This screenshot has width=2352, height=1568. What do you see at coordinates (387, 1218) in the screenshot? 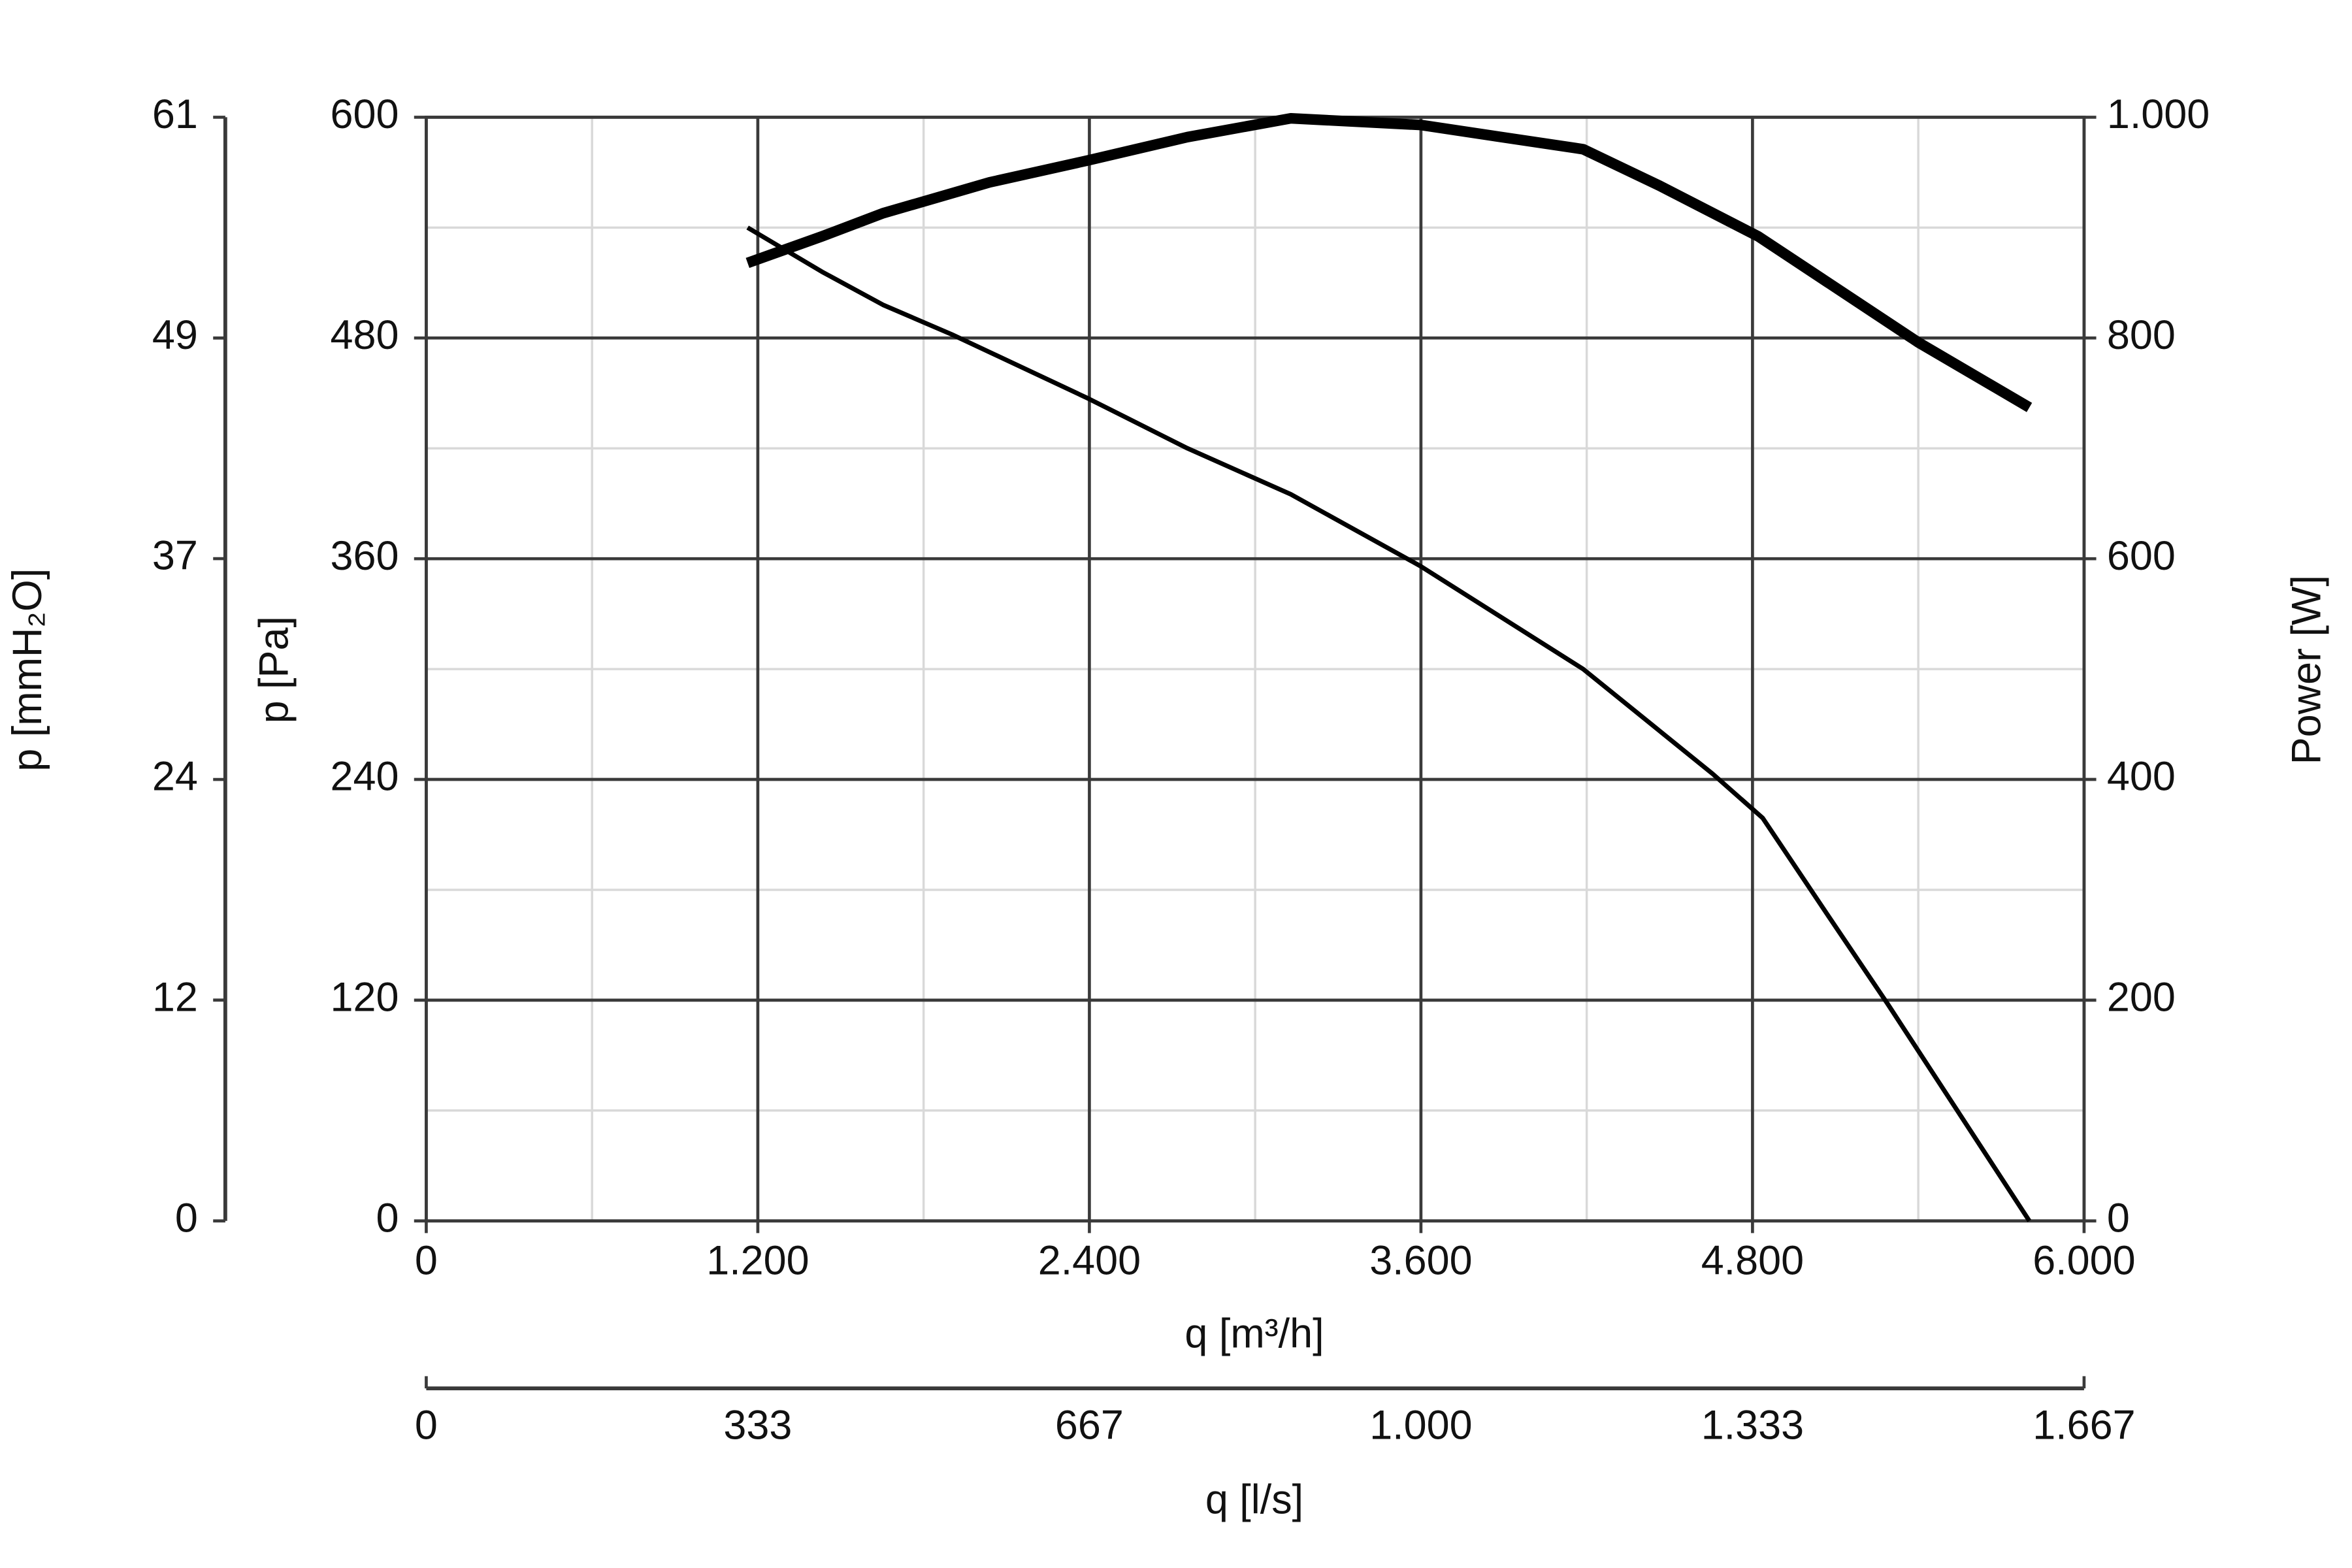
I see `y-tick-label: 0` at bounding box center [387, 1218].